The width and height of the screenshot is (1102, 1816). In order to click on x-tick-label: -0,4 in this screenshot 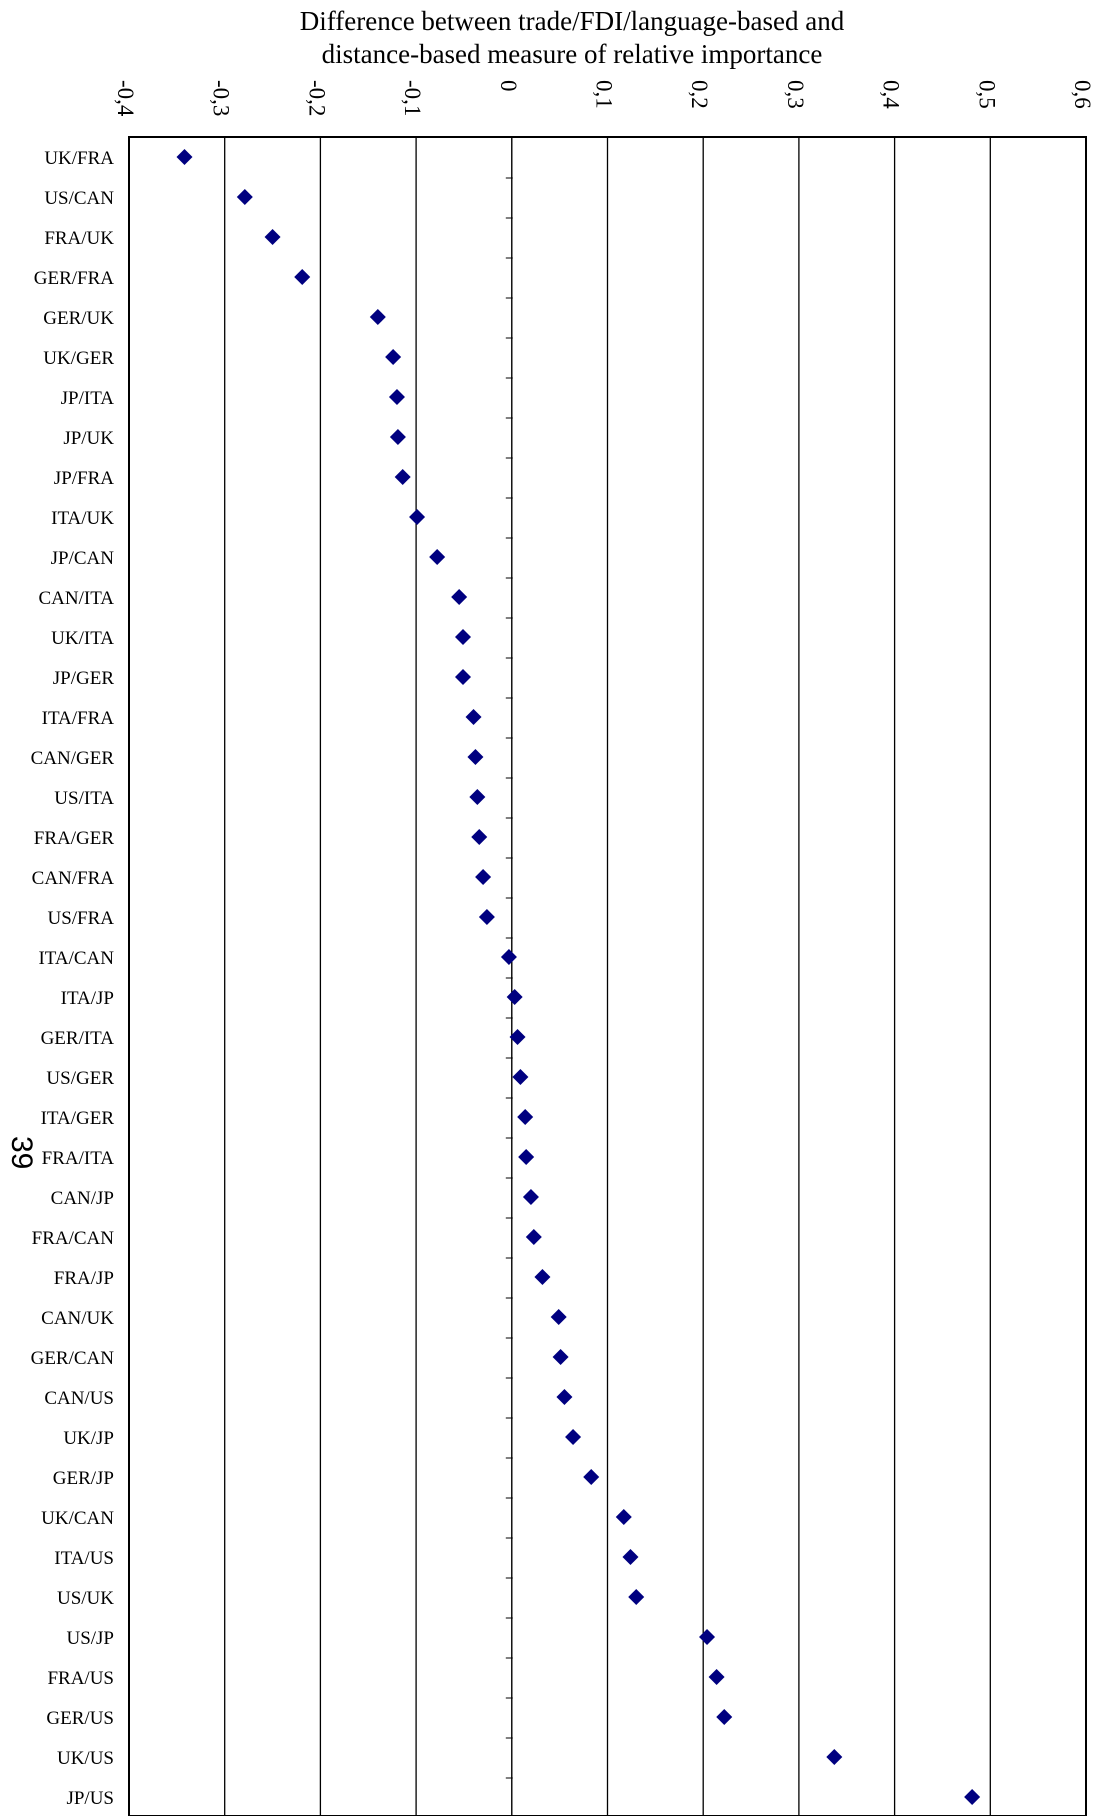, I will do `click(125, 98)`.